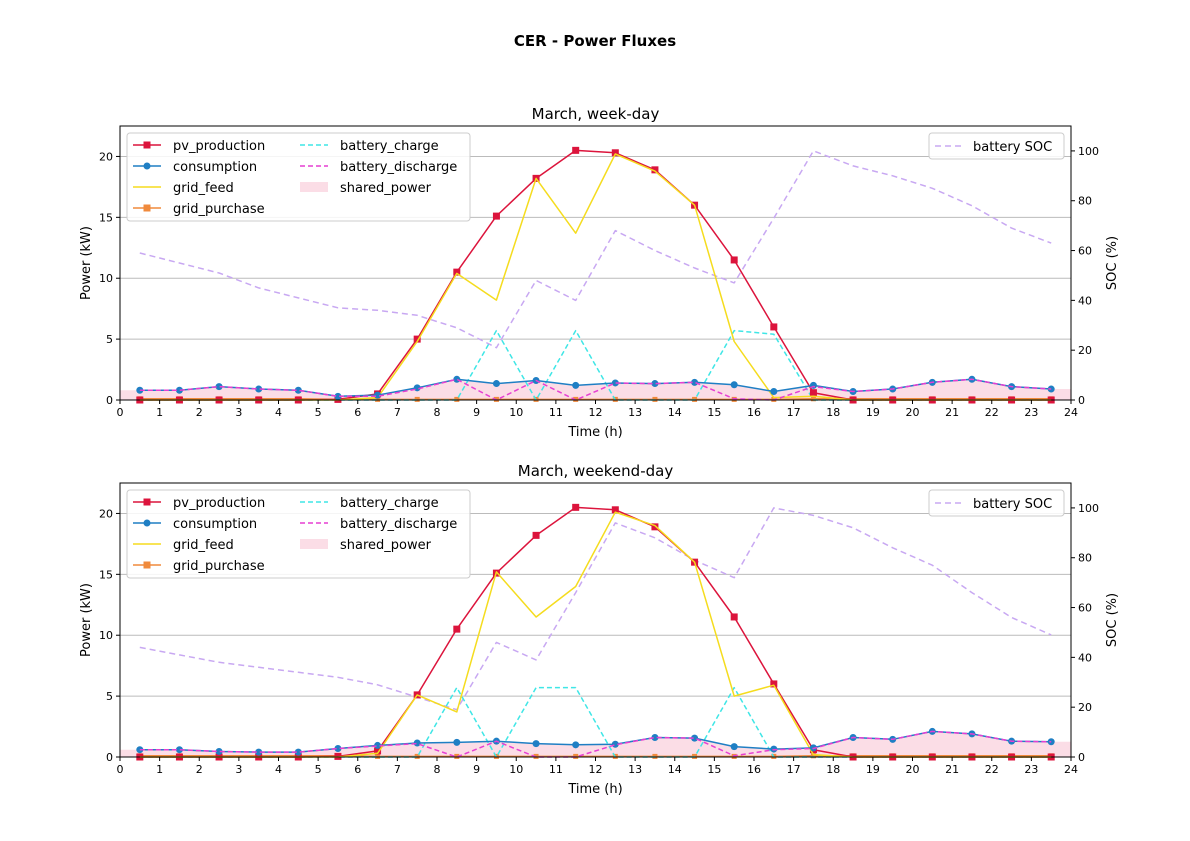 The image size is (1190, 841). Describe the element at coordinates (106, 635) in the screenshot. I see `y-tick-label: 10` at that location.